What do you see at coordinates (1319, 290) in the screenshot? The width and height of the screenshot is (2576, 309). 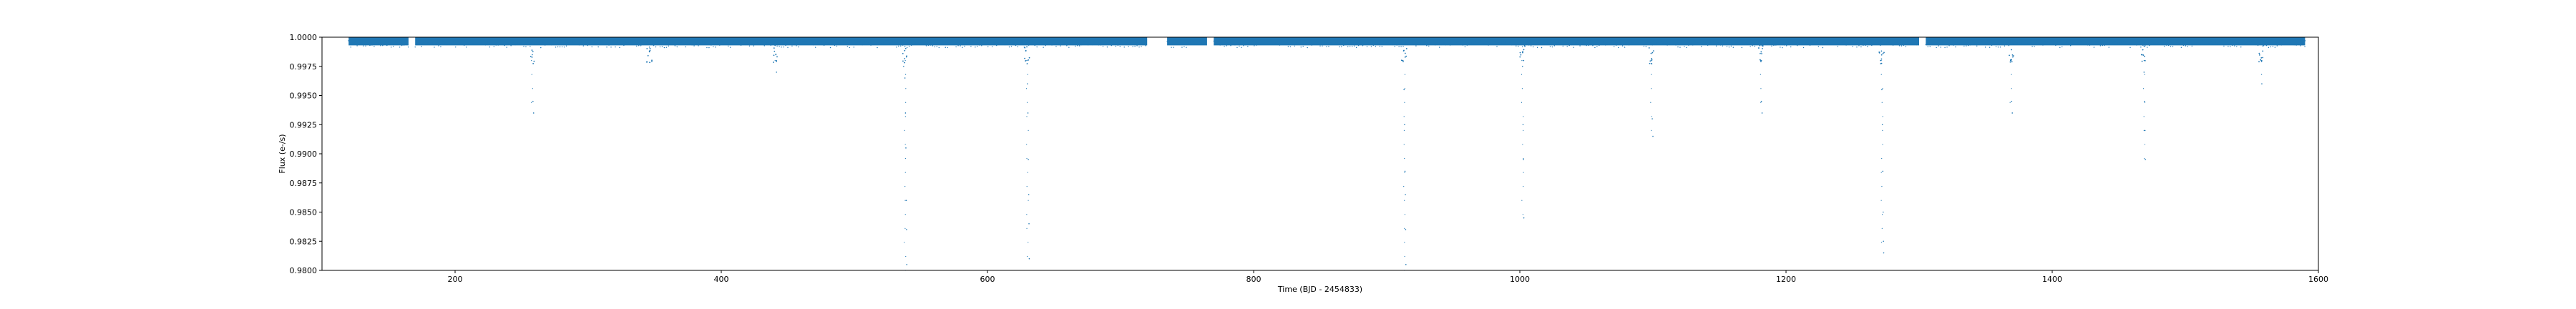 I see `x-axis-label: Time (BJD - 2454833)` at bounding box center [1319, 290].